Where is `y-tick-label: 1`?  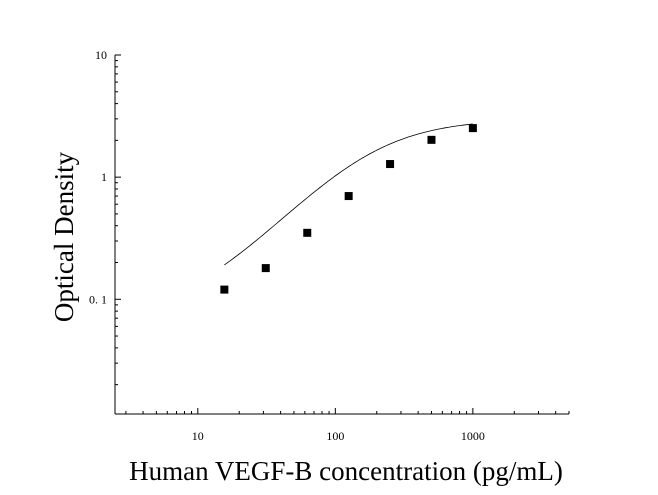
y-tick-label: 1 is located at coordinates (104, 177).